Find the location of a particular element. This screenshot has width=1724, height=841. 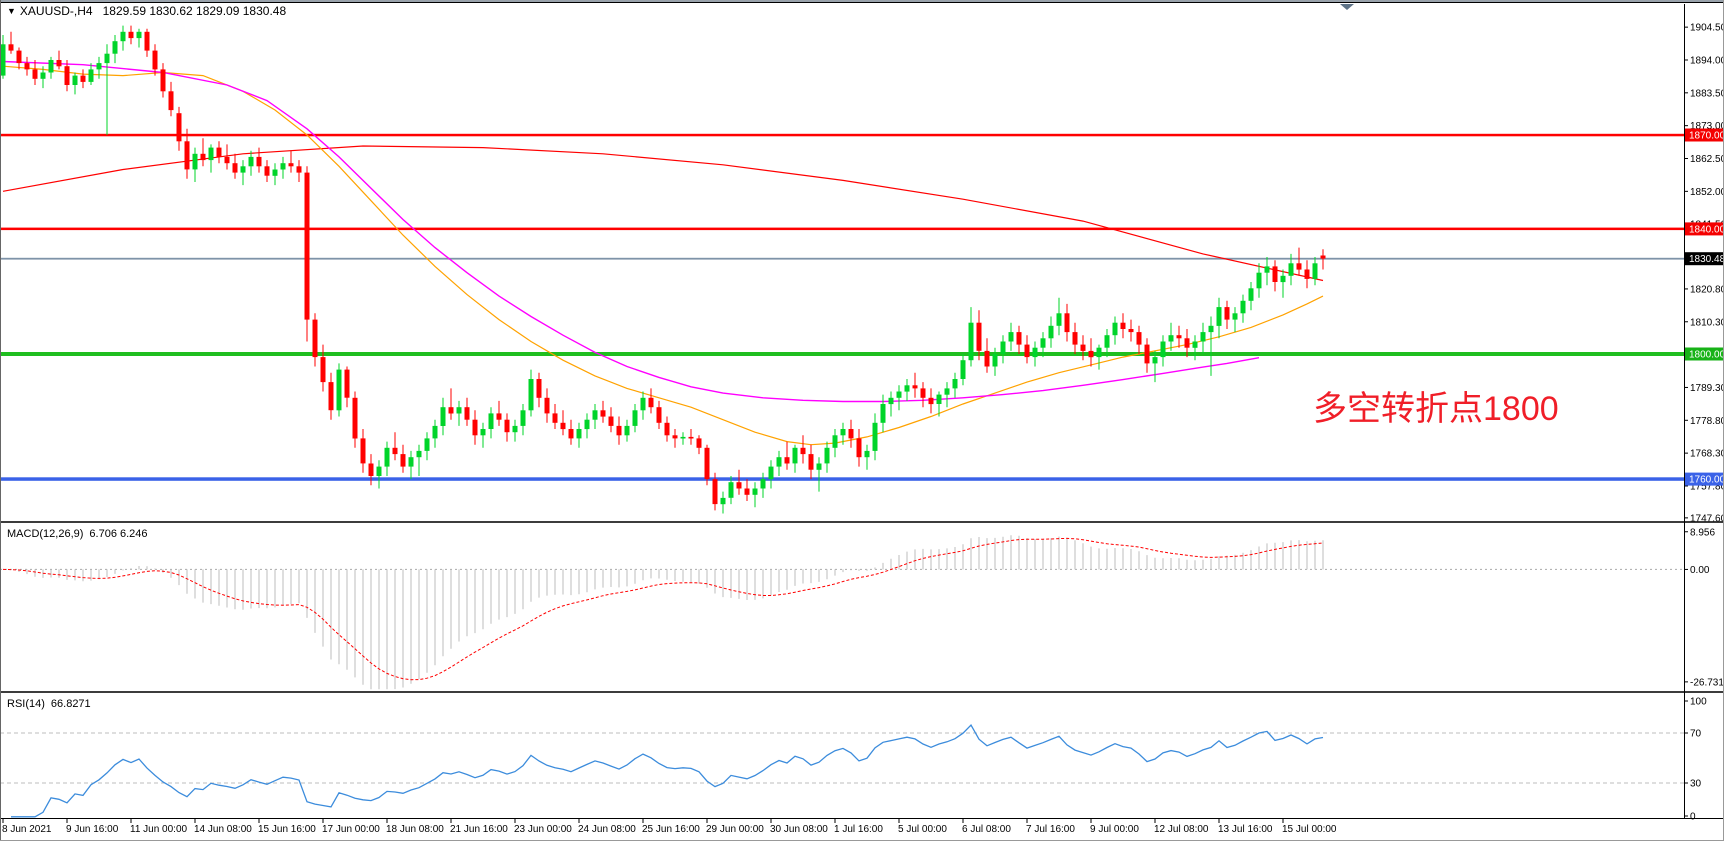

macd-scale-label: 8.956 is located at coordinates (1702, 532).